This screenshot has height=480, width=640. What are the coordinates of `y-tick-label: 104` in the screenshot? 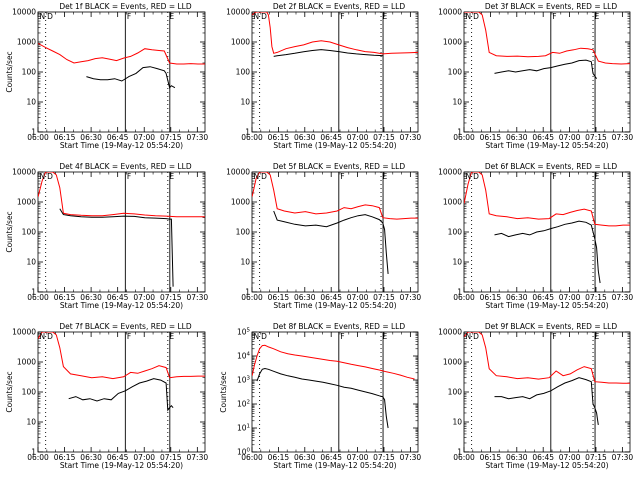 It's located at (244, 356).